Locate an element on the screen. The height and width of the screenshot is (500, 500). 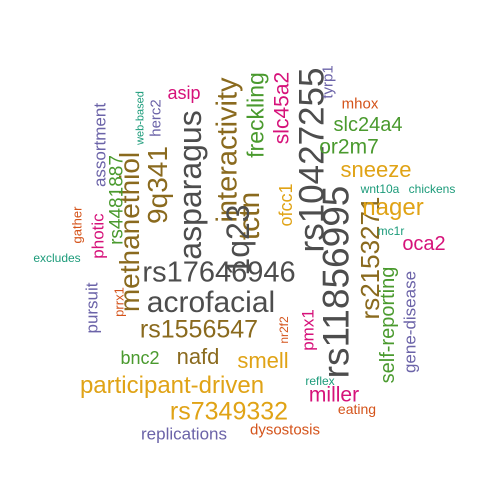
word-excludes: excludes is located at coordinates (57, 258).